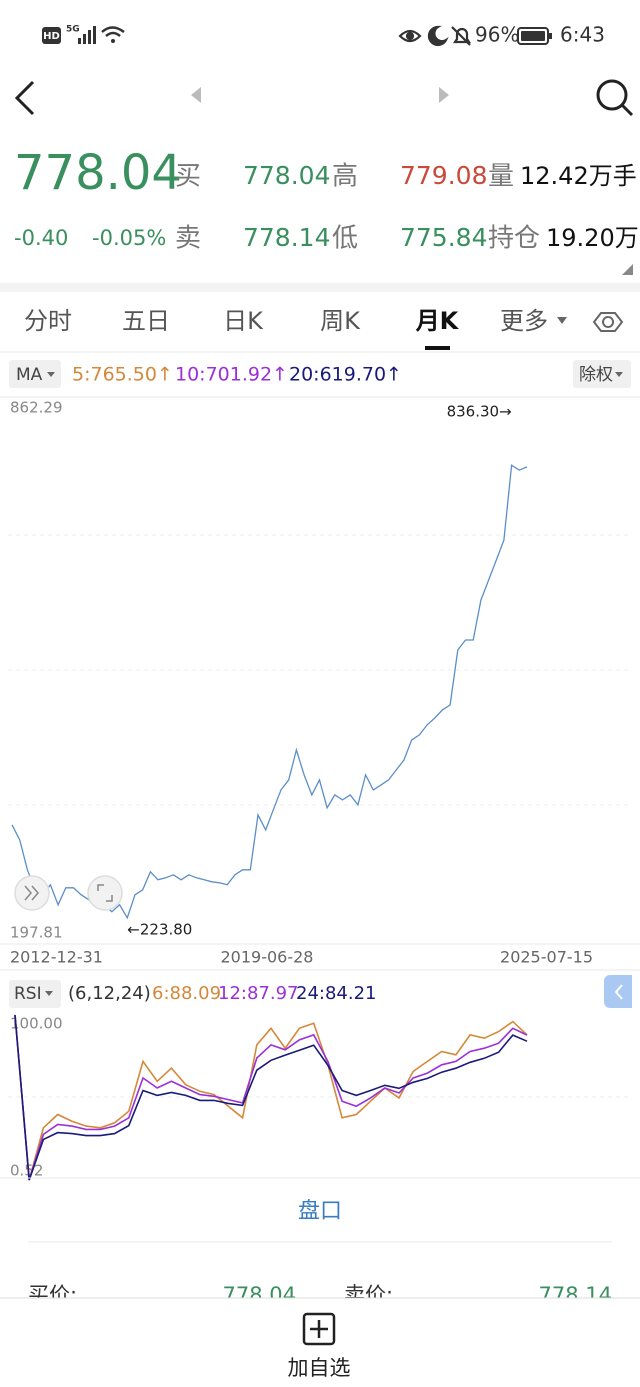 This screenshot has height=1387, width=640. I want to click on hd: HD, so click(51, 36).